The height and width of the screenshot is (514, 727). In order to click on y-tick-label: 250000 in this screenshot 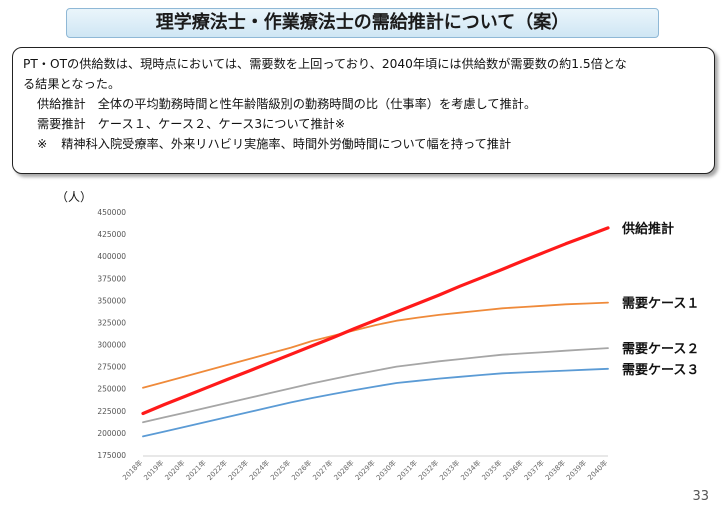, I will do `click(111, 389)`.